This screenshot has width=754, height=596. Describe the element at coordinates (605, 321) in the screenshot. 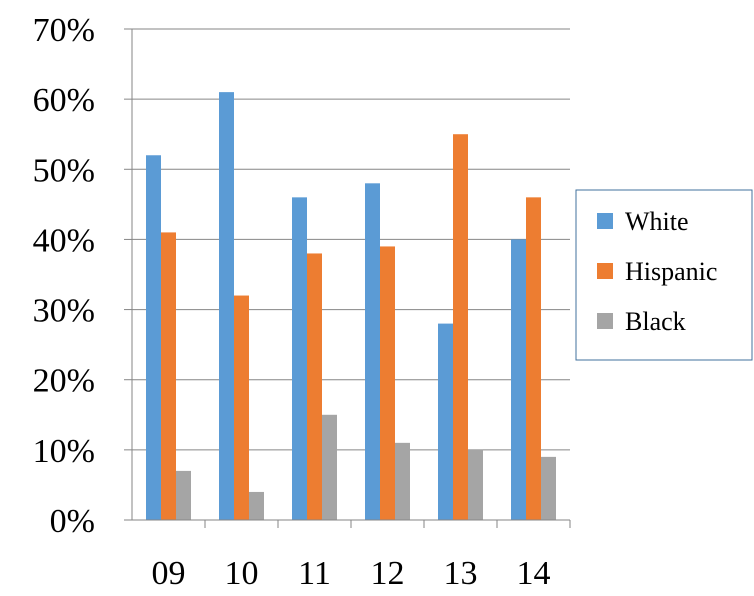

I see `legend-swatch-black` at that location.